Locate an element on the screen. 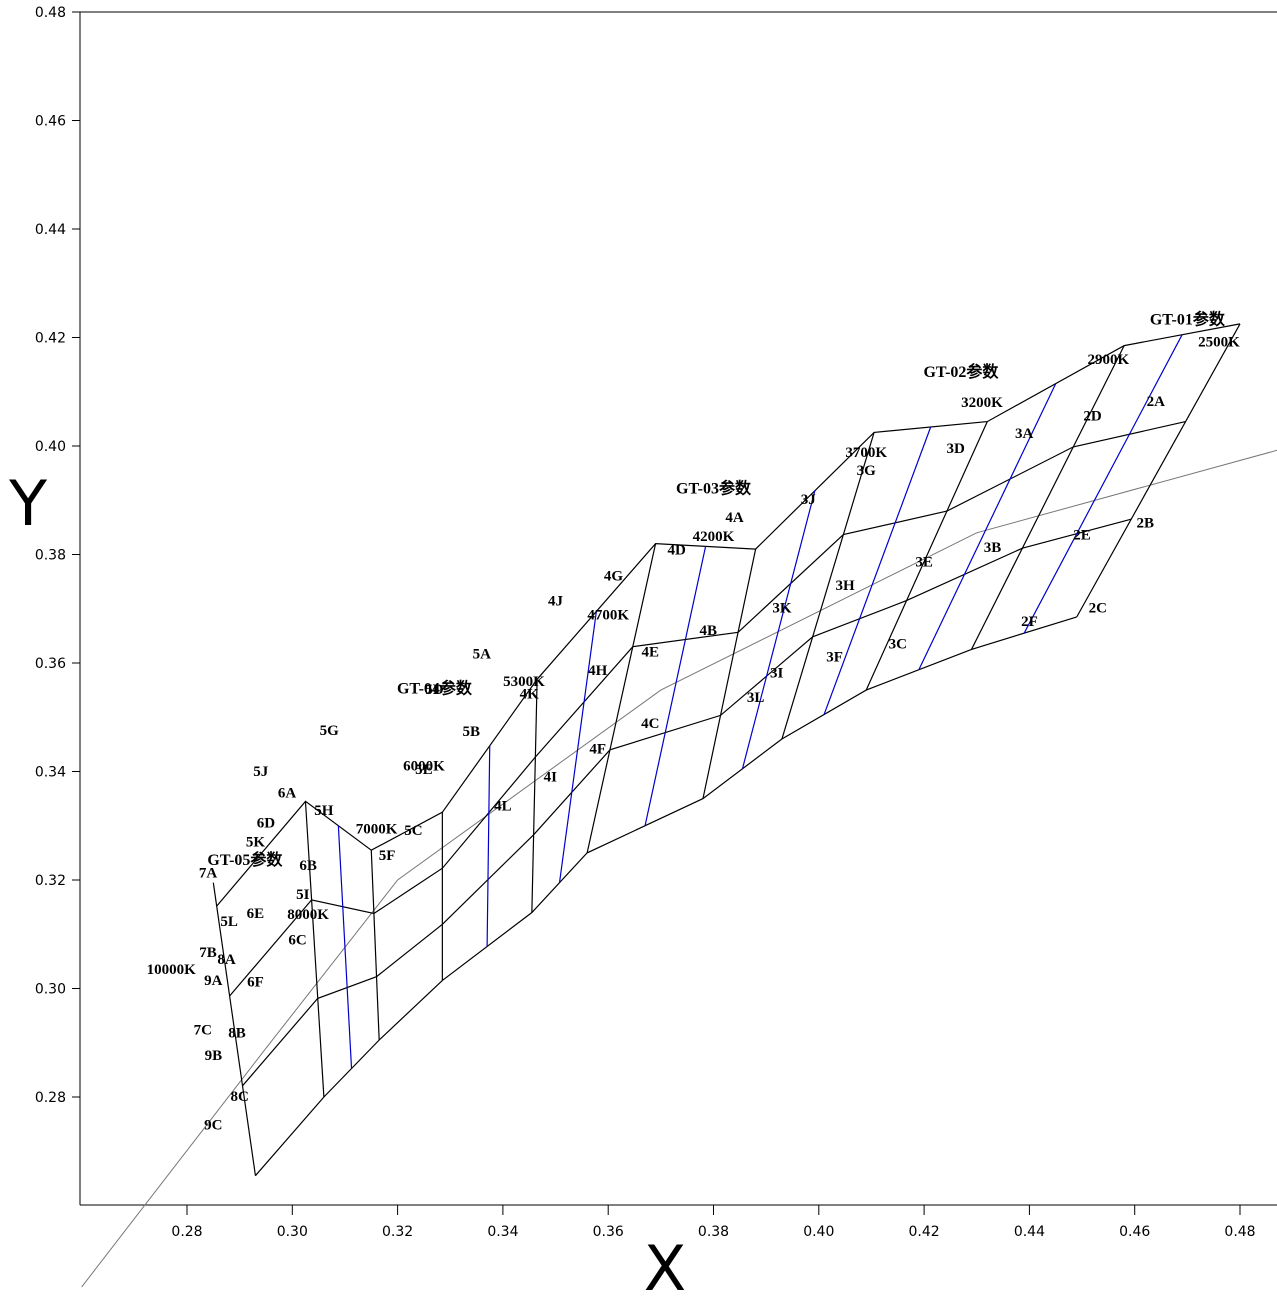 This screenshot has height=1310, width=1277. bin-label: 5E is located at coordinates (424, 770).